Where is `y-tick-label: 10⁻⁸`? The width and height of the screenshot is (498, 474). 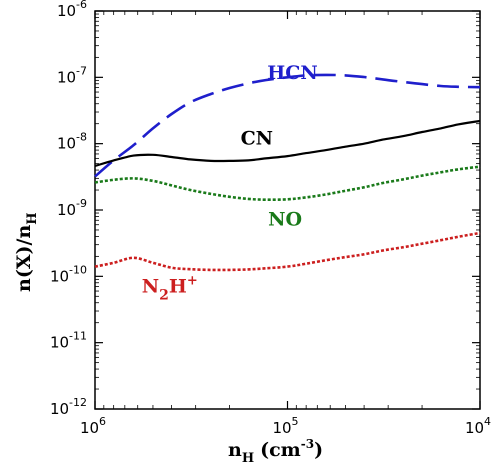
y-tick-label: 10⁻⁸ is located at coordinates (72, 142).